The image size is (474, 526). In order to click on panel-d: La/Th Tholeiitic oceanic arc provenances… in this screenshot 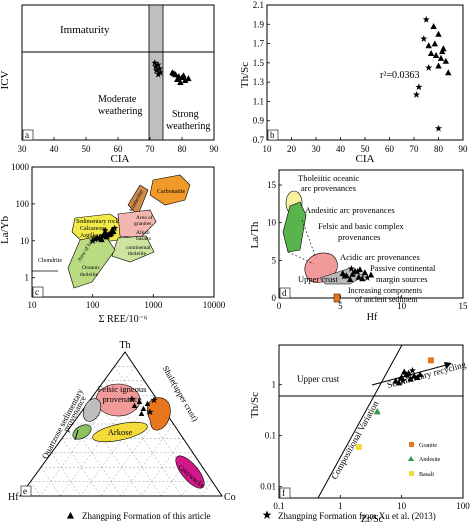, I will do `click(359, 246)`.